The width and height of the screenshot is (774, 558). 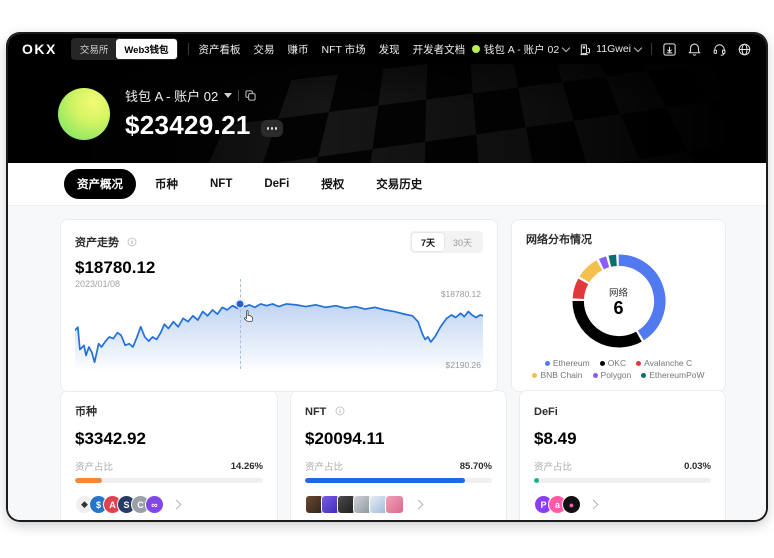 What do you see at coordinates (188, 125) in the screenshot?
I see `wallet-balance: $23429.21` at bounding box center [188, 125].